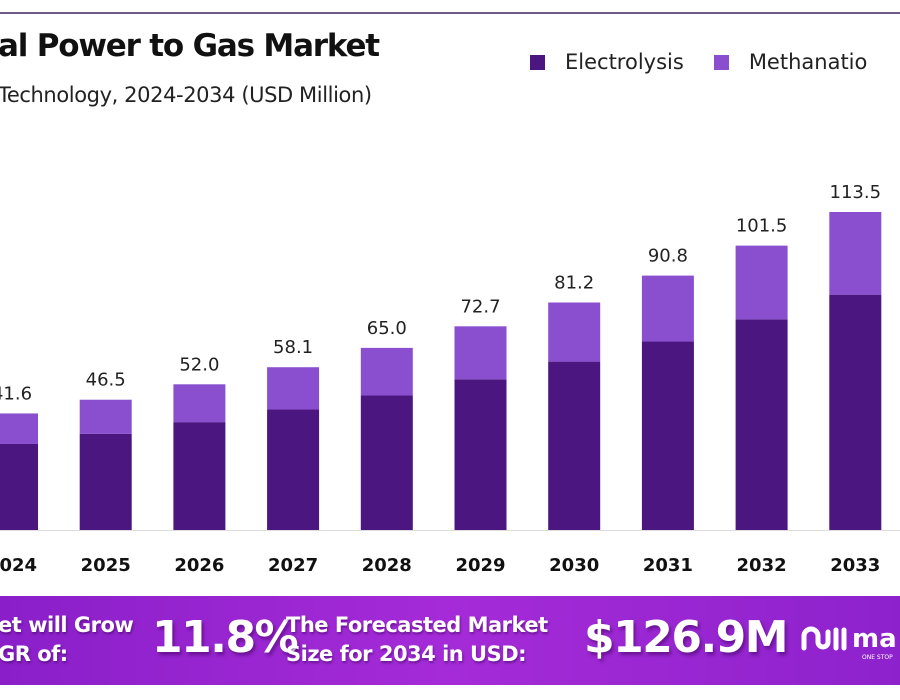  What do you see at coordinates (386, 371) in the screenshot?
I see `bar-methanation-2028` at bounding box center [386, 371].